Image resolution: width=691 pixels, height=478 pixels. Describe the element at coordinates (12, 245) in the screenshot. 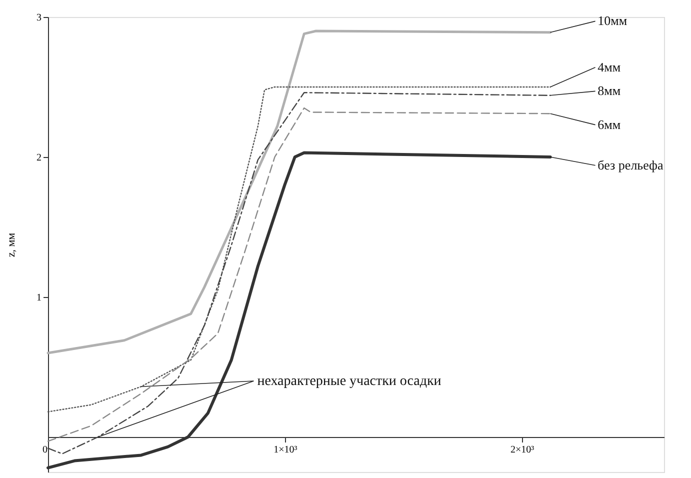

I see `y-axis-title: z, мм` at that location.